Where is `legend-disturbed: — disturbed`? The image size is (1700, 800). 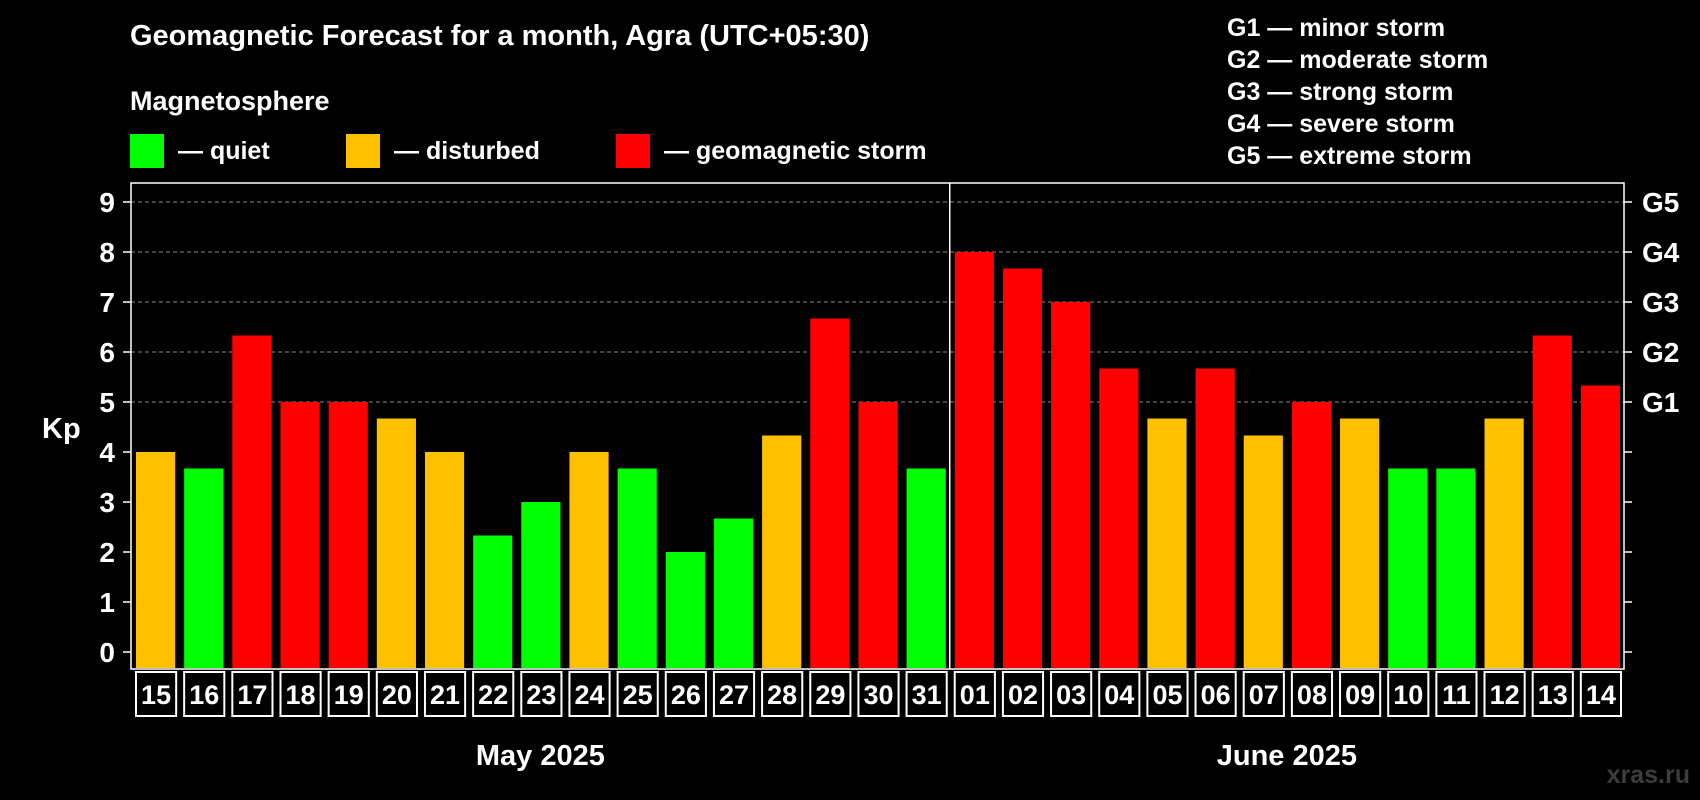
legend-disturbed: — disturbed is located at coordinates (443, 151).